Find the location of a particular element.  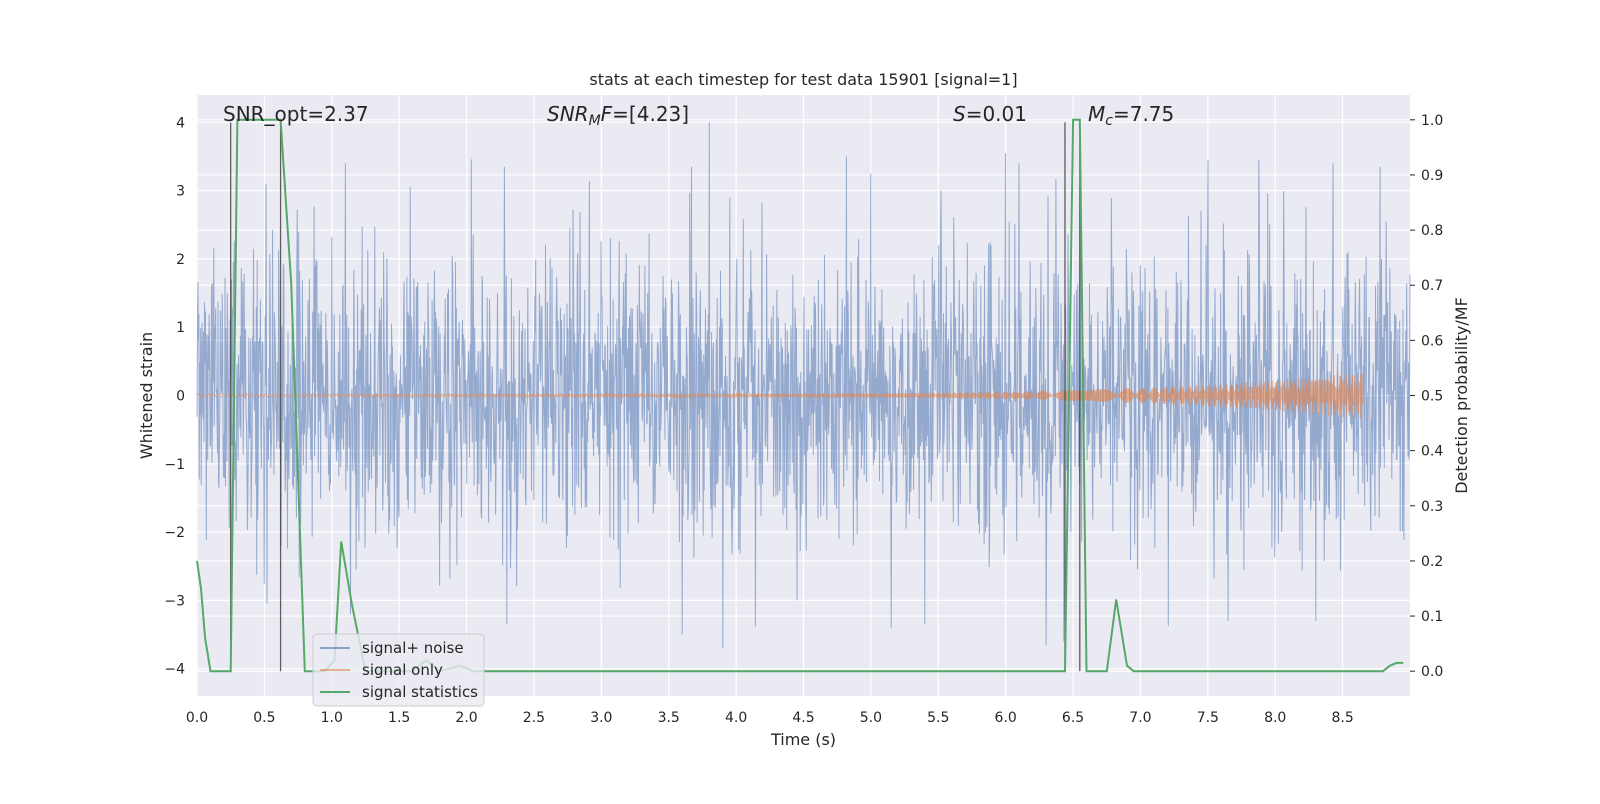

x-tick-label: 8.5 is located at coordinates (1342, 718).